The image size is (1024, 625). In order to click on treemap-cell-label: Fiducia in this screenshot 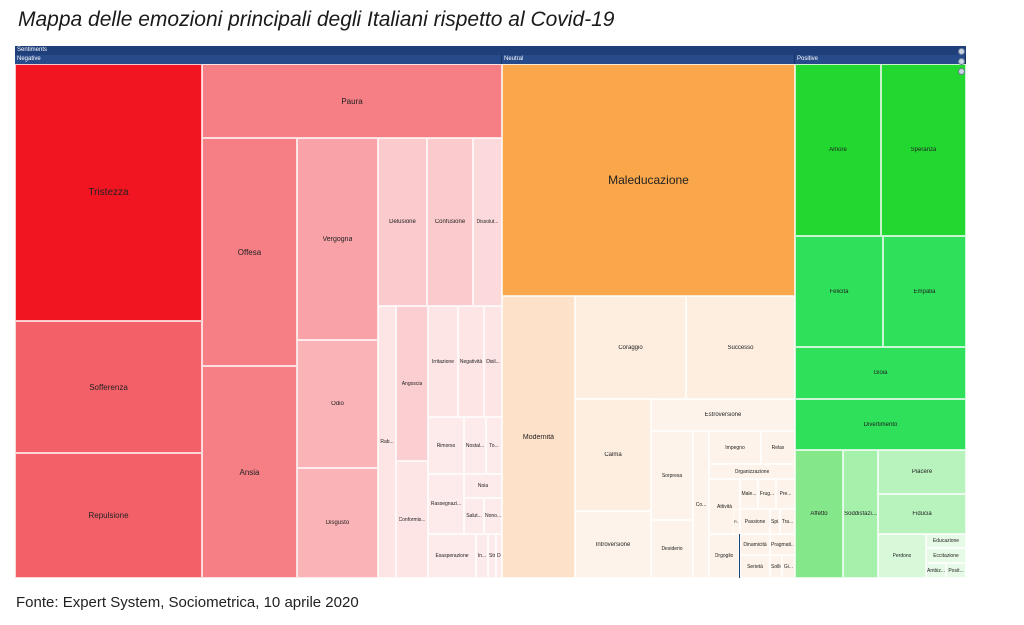, I will do `click(922, 514)`.